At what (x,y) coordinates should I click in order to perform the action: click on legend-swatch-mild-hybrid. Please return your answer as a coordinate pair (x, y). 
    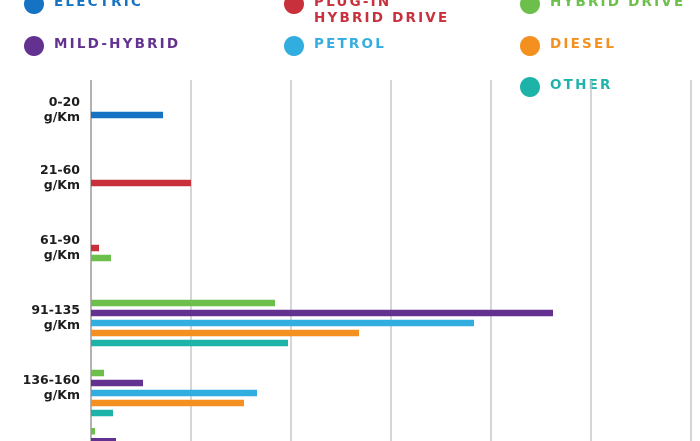
    Looking at the image, I should click on (34, 46).